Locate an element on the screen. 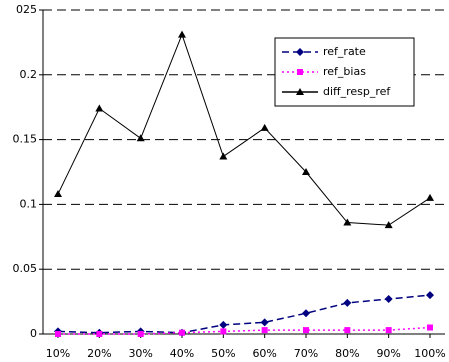 This screenshot has height=362, width=449. x-tick-label: 10% is located at coordinates (58, 353).